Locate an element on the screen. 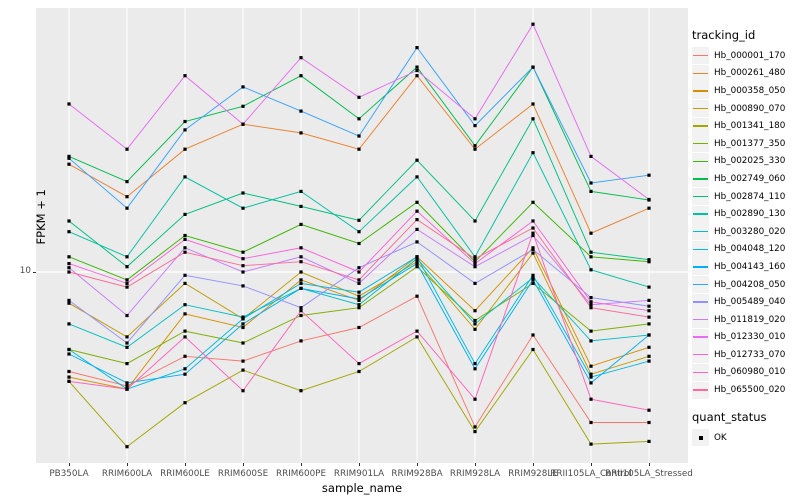 The height and width of the screenshot is (500, 800). legend-item-Hb_000001_170: Hb_000001_170 is located at coordinates (738, 56).